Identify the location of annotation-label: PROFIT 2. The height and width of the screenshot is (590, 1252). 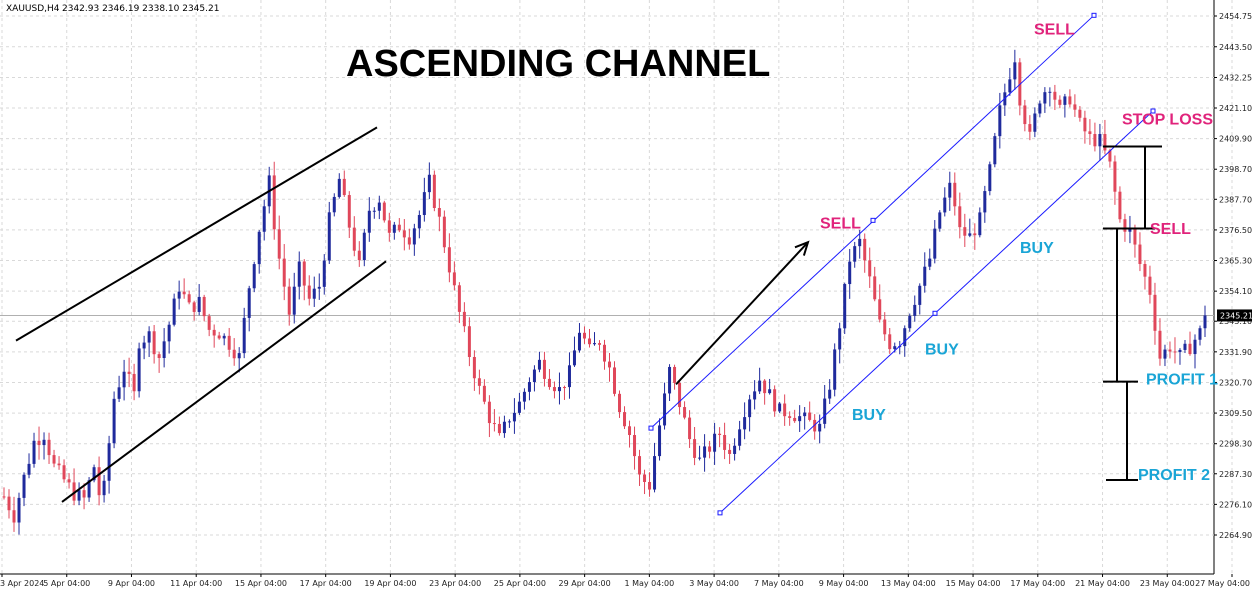
(1174, 475).